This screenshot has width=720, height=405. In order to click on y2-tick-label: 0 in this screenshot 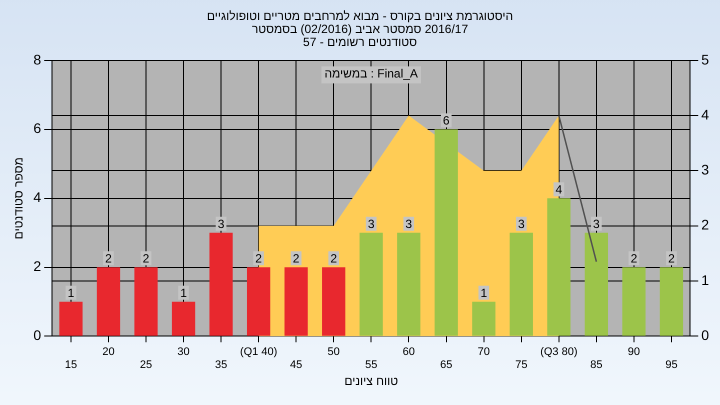, I will do `click(705, 335)`.